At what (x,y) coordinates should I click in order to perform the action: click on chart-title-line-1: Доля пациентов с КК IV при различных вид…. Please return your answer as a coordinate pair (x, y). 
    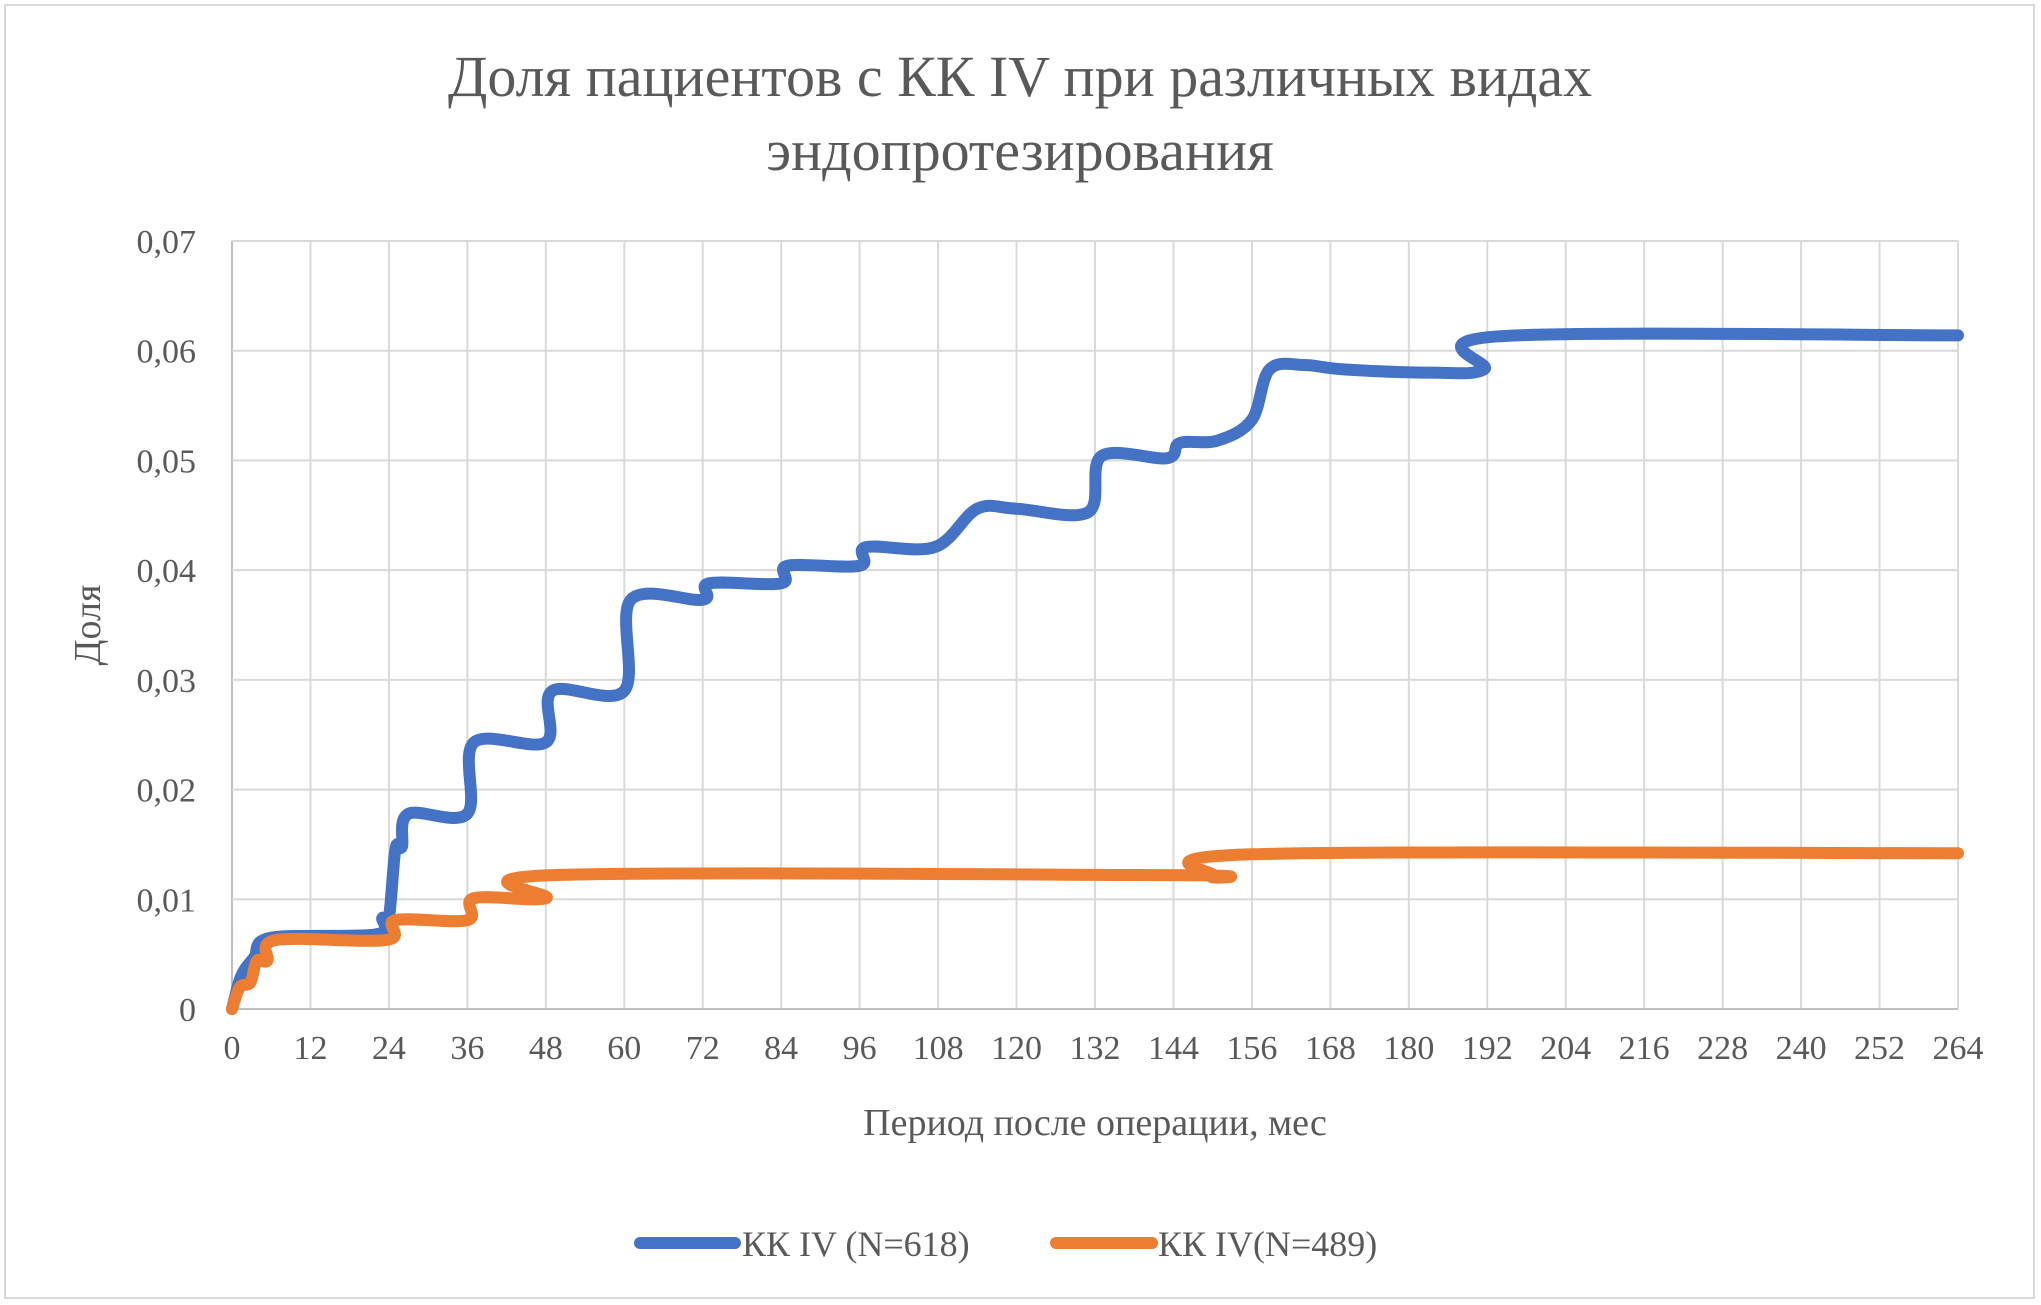
    Looking at the image, I should click on (1020, 76).